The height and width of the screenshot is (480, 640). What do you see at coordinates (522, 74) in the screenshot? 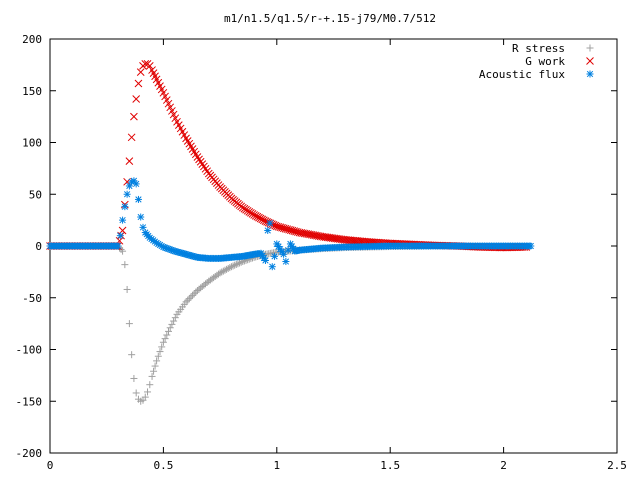
I see `legend-label: Acoustic flux` at bounding box center [522, 74].